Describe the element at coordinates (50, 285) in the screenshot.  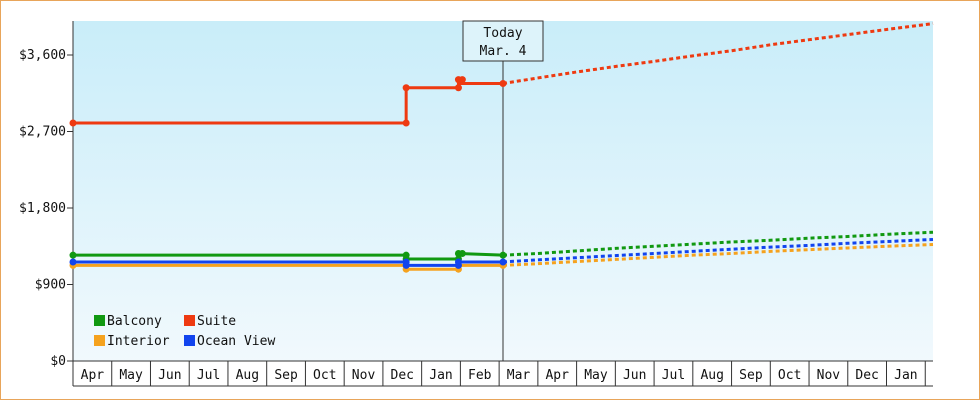
I see `y-tick-label: $900` at that location.